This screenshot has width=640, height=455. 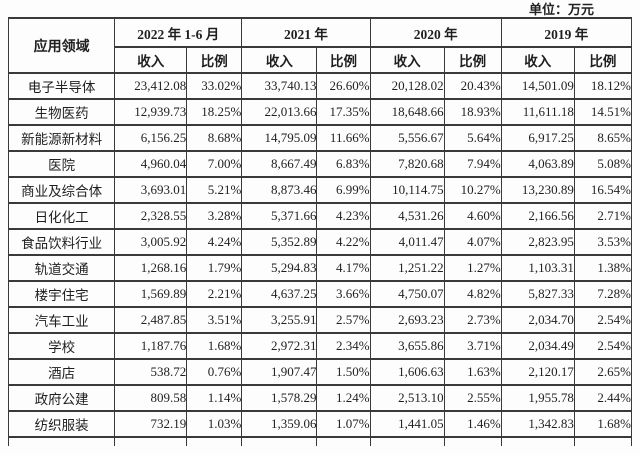 What do you see at coordinates (472, 320) in the screenshot?
I see `proportion-cell: 2.73%` at bounding box center [472, 320].